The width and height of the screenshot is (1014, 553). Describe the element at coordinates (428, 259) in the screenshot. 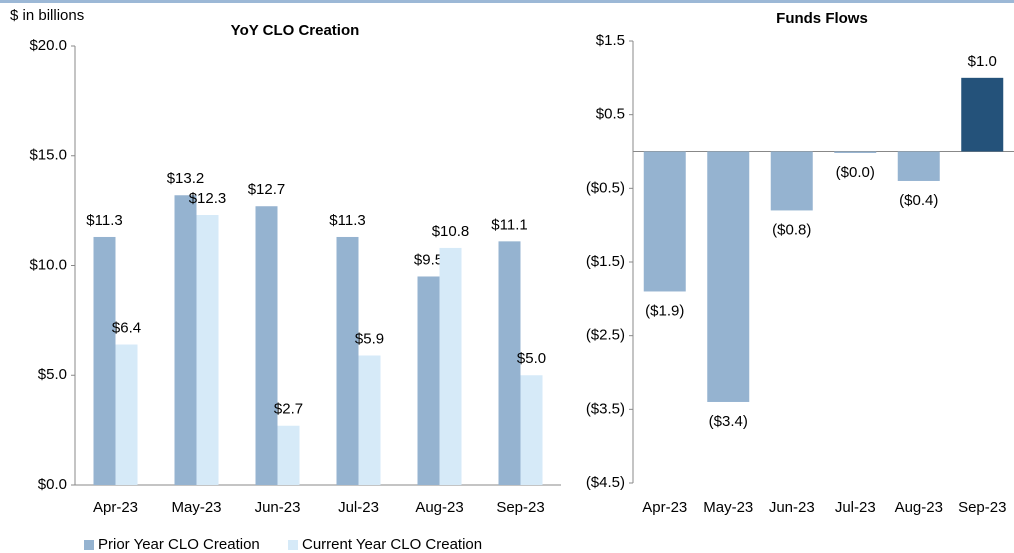

I see `value-label: $9.5` at that location.